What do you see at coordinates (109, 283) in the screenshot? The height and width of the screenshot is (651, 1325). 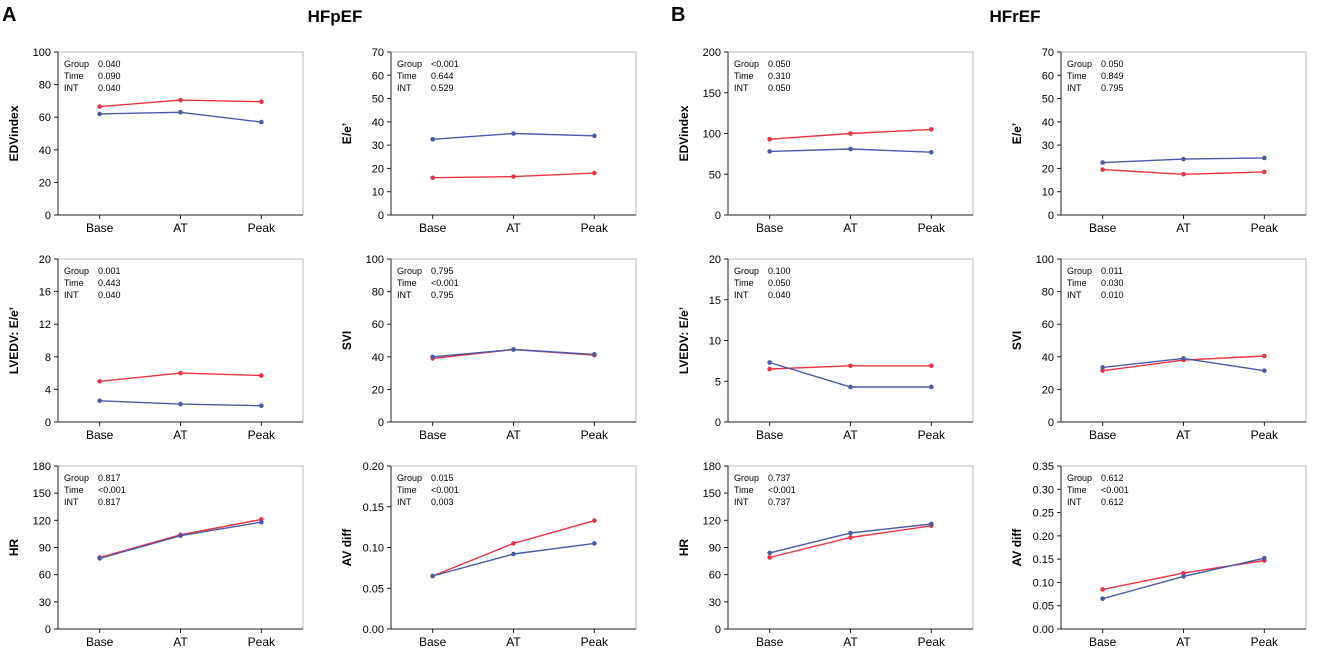 I see `stat-value: 0.443` at bounding box center [109, 283].